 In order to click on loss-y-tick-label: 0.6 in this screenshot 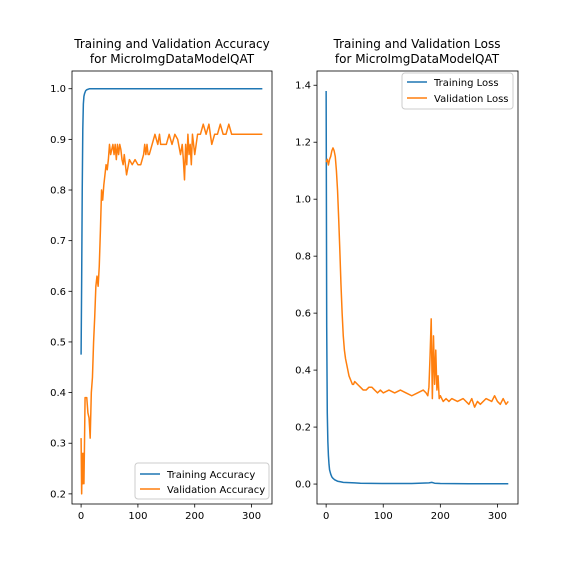, I will do `click(303, 314)`.